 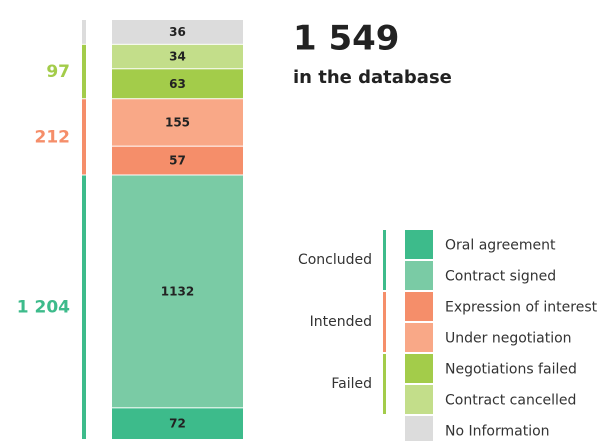 I want to click on segment-label: 34, so click(x=177, y=57).